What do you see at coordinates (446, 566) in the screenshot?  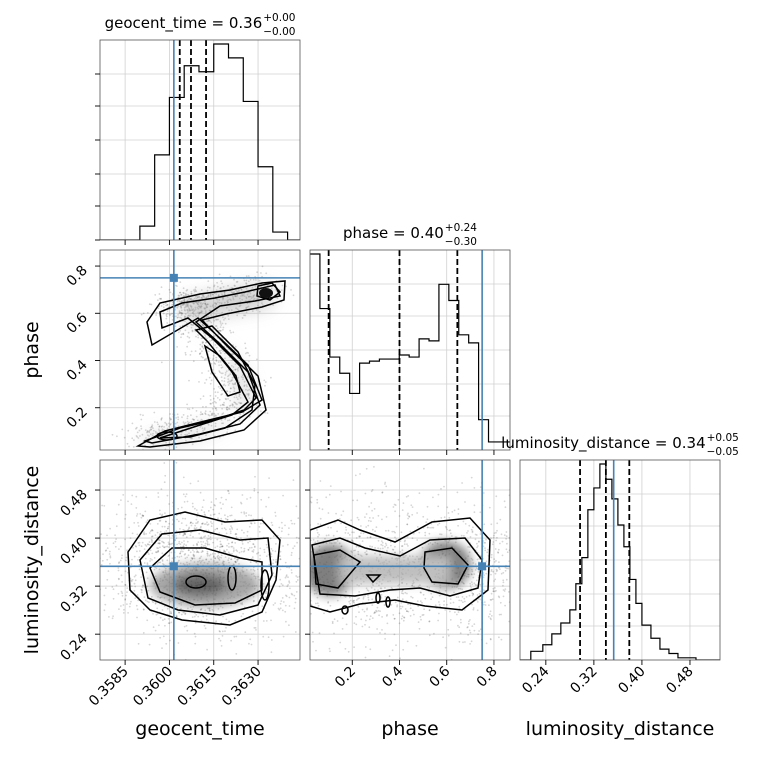 I see `contour-right` at bounding box center [446, 566].